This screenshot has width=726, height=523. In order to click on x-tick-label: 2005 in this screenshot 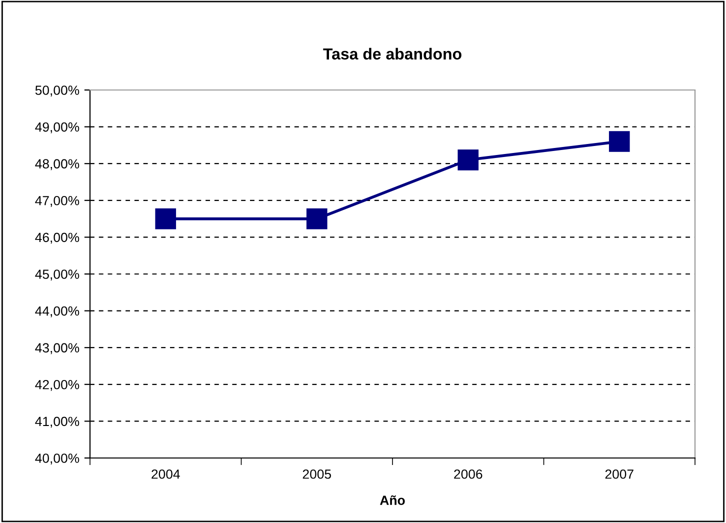, I will do `click(316, 474)`.